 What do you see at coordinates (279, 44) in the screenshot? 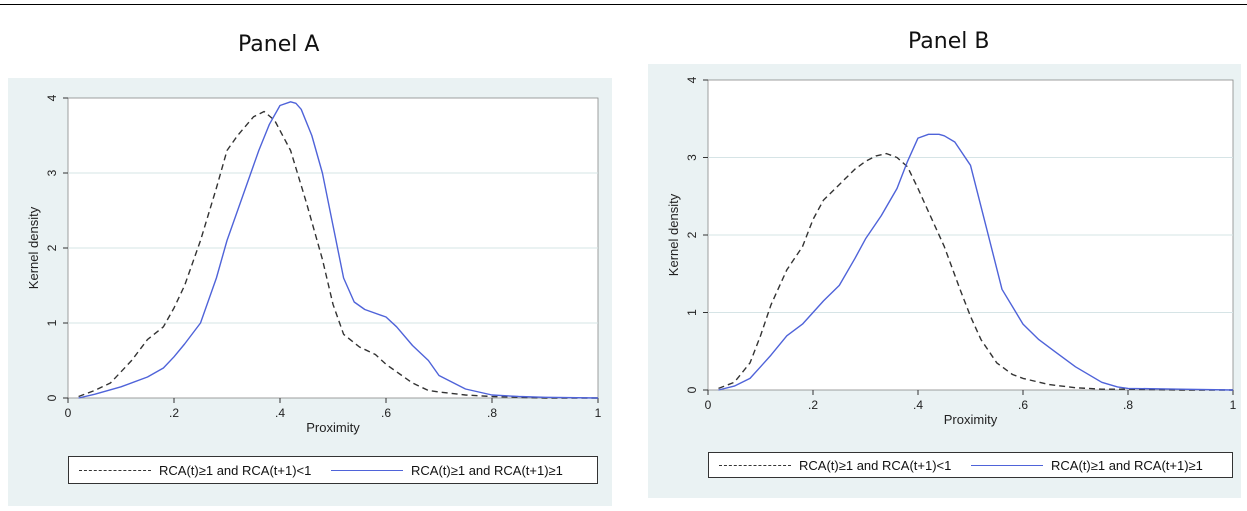
I see `panel-a-title: Panel A` at bounding box center [279, 44].